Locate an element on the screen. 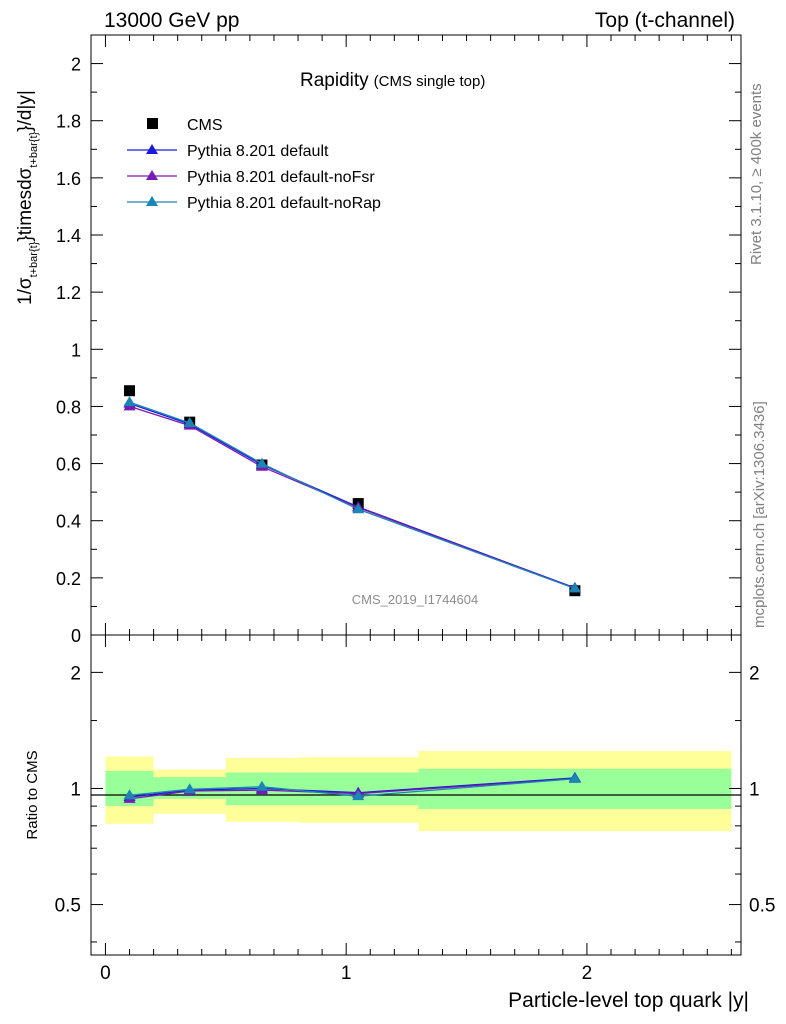 This screenshot has width=786, height=1024. y-label-part-a: 1/σ is located at coordinates (25, 291).